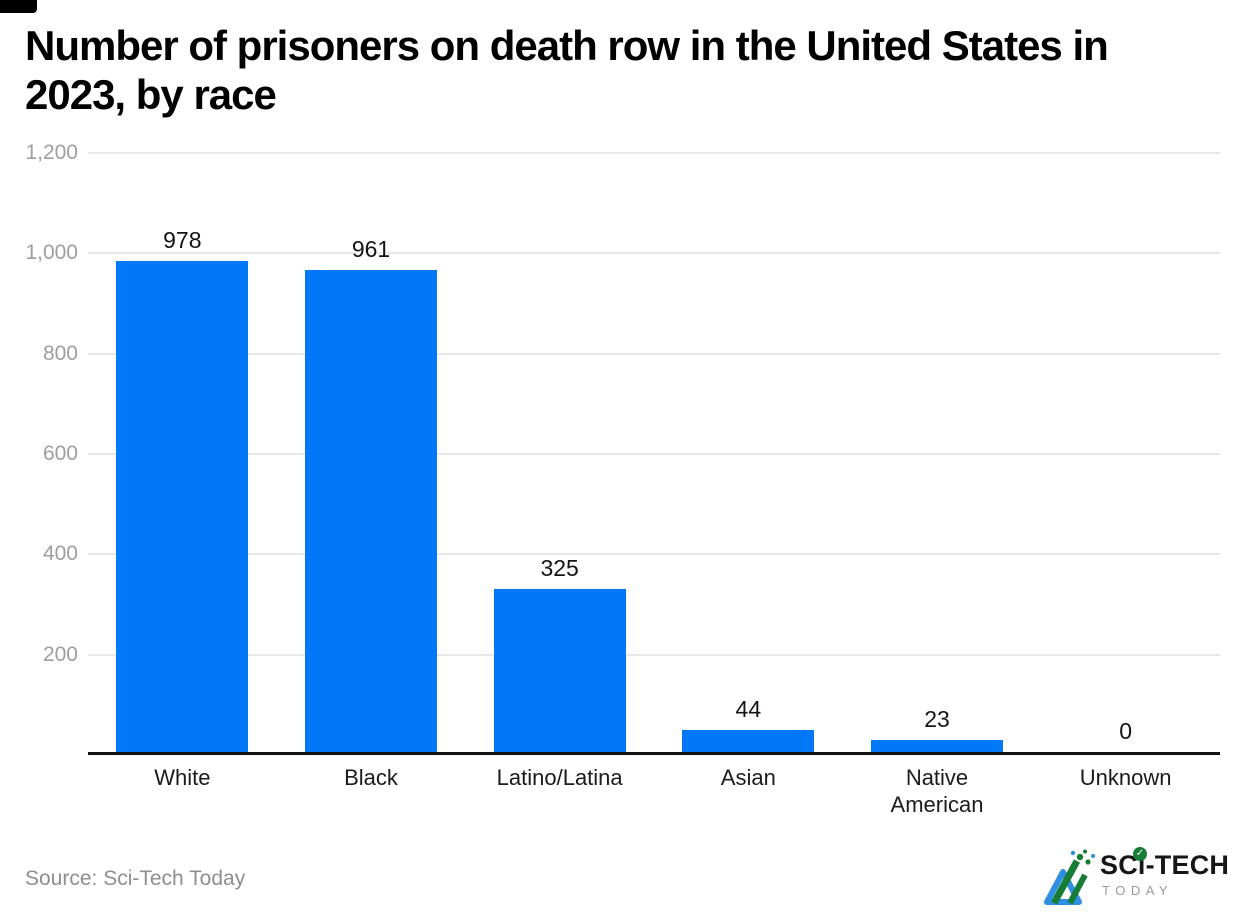  Describe the element at coordinates (748, 709) in the screenshot. I see `bar-value-label: 44` at that location.